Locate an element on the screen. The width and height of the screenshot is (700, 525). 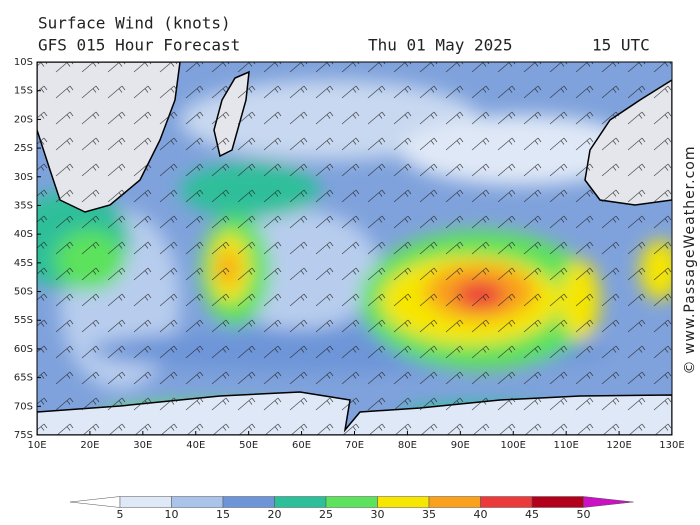
latitude-label: 30S is located at coordinates (23, 177).